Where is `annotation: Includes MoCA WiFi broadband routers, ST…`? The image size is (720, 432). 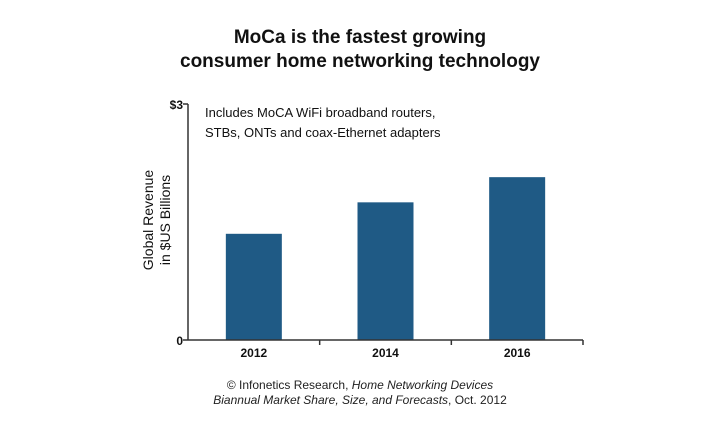 annotation: Includes MoCA WiFi broadband routers, ST… is located at coordinates (323, 122).